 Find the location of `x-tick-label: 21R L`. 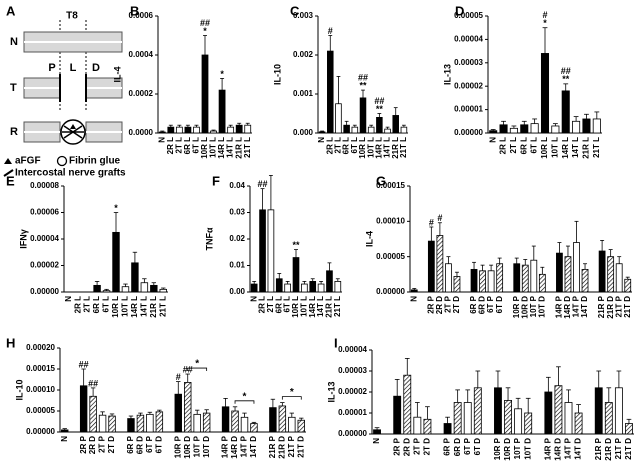

x-tick-label: 21R L is located at coordinates (329, 307).